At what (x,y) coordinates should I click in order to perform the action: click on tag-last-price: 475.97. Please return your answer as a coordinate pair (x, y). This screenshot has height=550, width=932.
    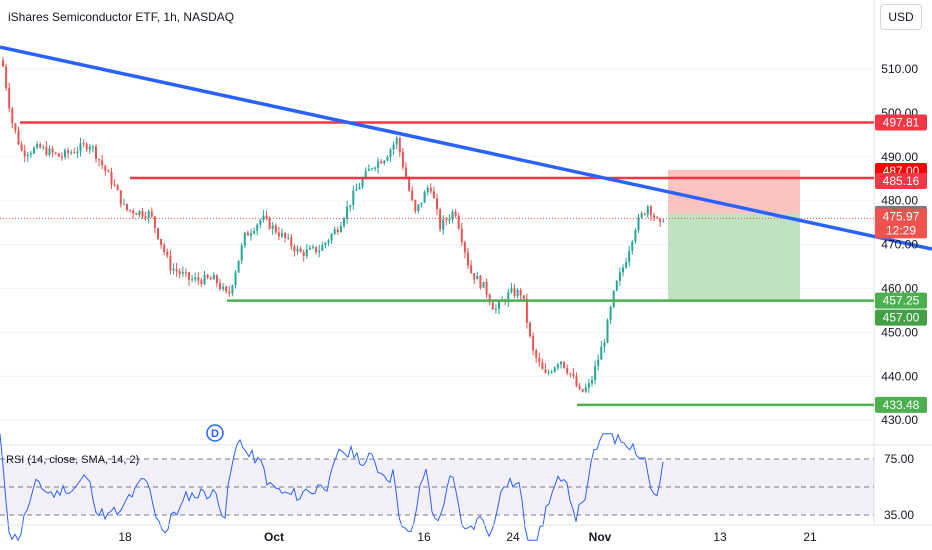
    Looking at the image, I should click on (901, 216).